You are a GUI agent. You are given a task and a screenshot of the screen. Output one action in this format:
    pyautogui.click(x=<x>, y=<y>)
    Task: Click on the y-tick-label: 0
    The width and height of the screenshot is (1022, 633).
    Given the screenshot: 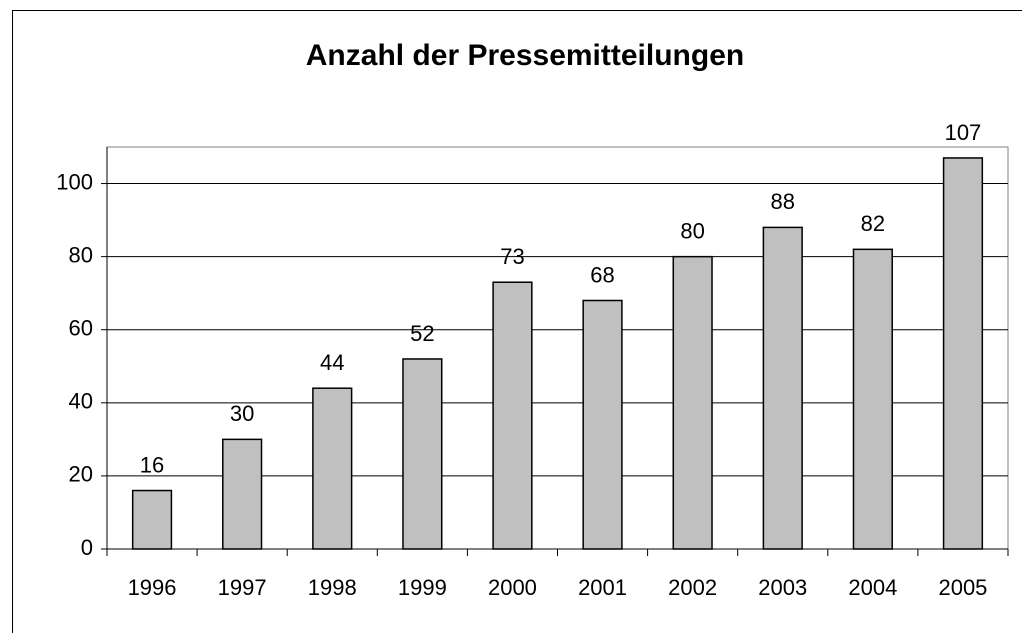 What is the action you would take?
    pyautogui.click(x=87, y=547)
    